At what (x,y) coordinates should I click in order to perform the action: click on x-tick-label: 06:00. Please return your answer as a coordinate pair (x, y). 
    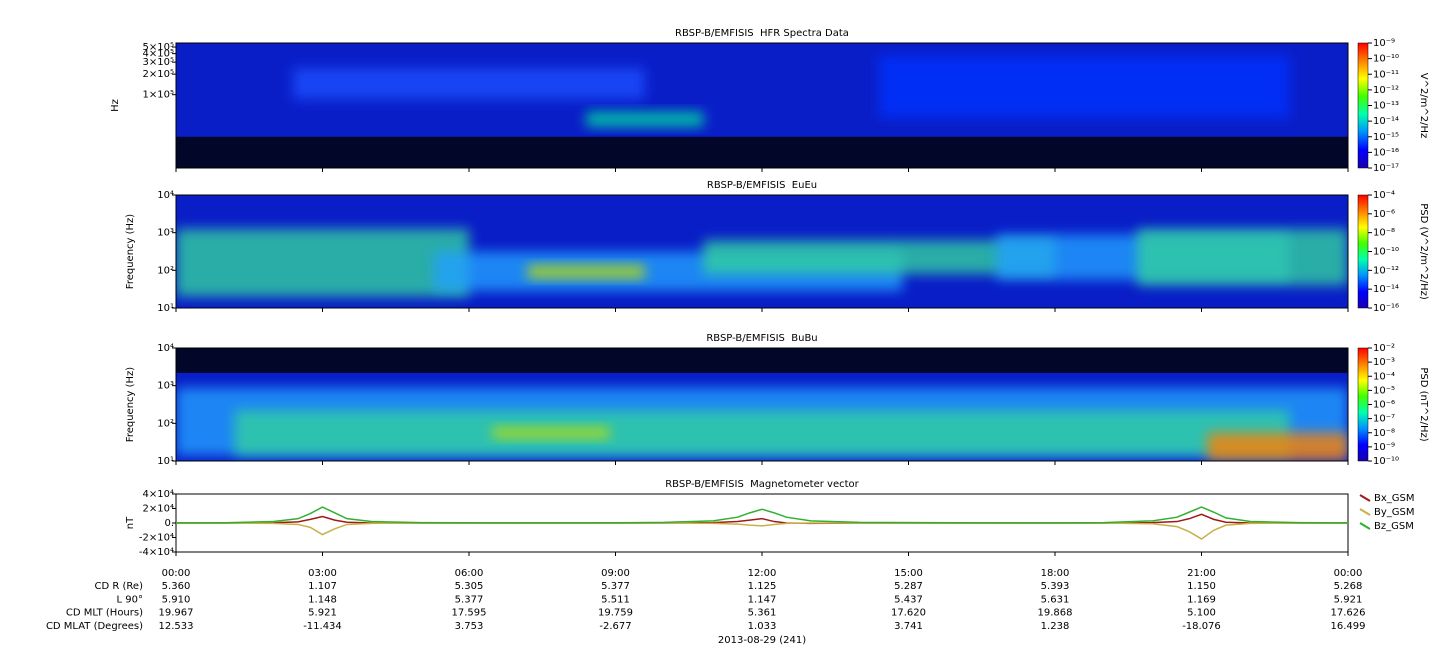
    Looking at the image, I should click on (469, 573).